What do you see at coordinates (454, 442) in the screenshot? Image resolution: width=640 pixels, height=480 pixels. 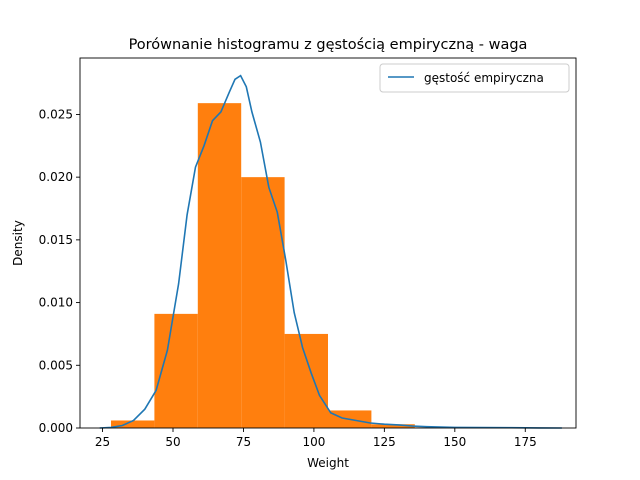 I see `x-tick-label: 150` at bounding box center [454, 442].